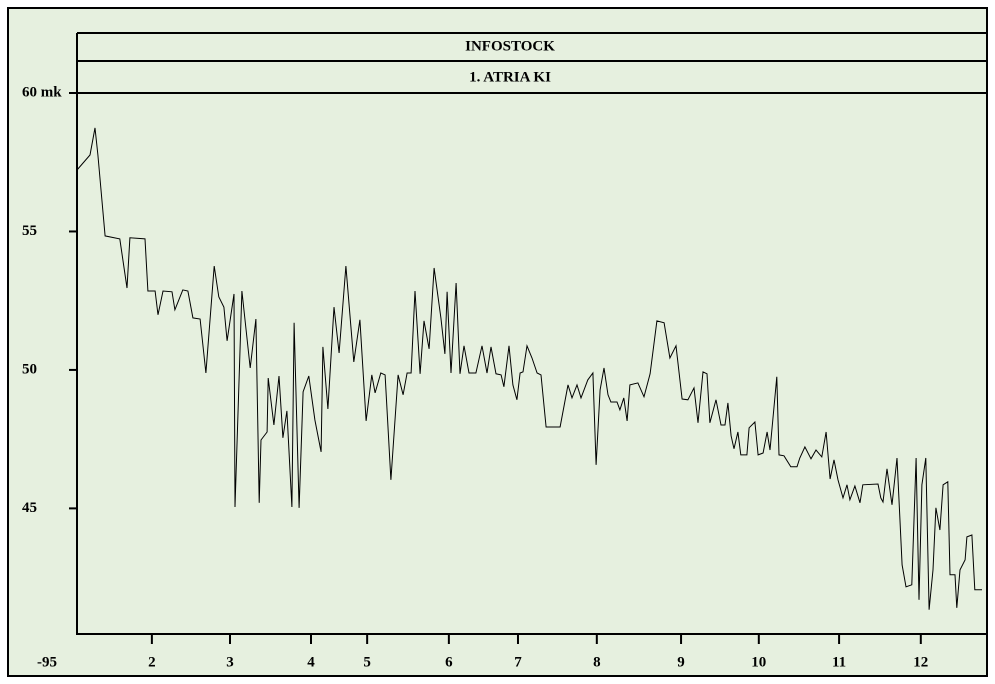  Describe the element at coordinates (681, 662) in the screenshot. I see `x-tick-label: 9` at that location.